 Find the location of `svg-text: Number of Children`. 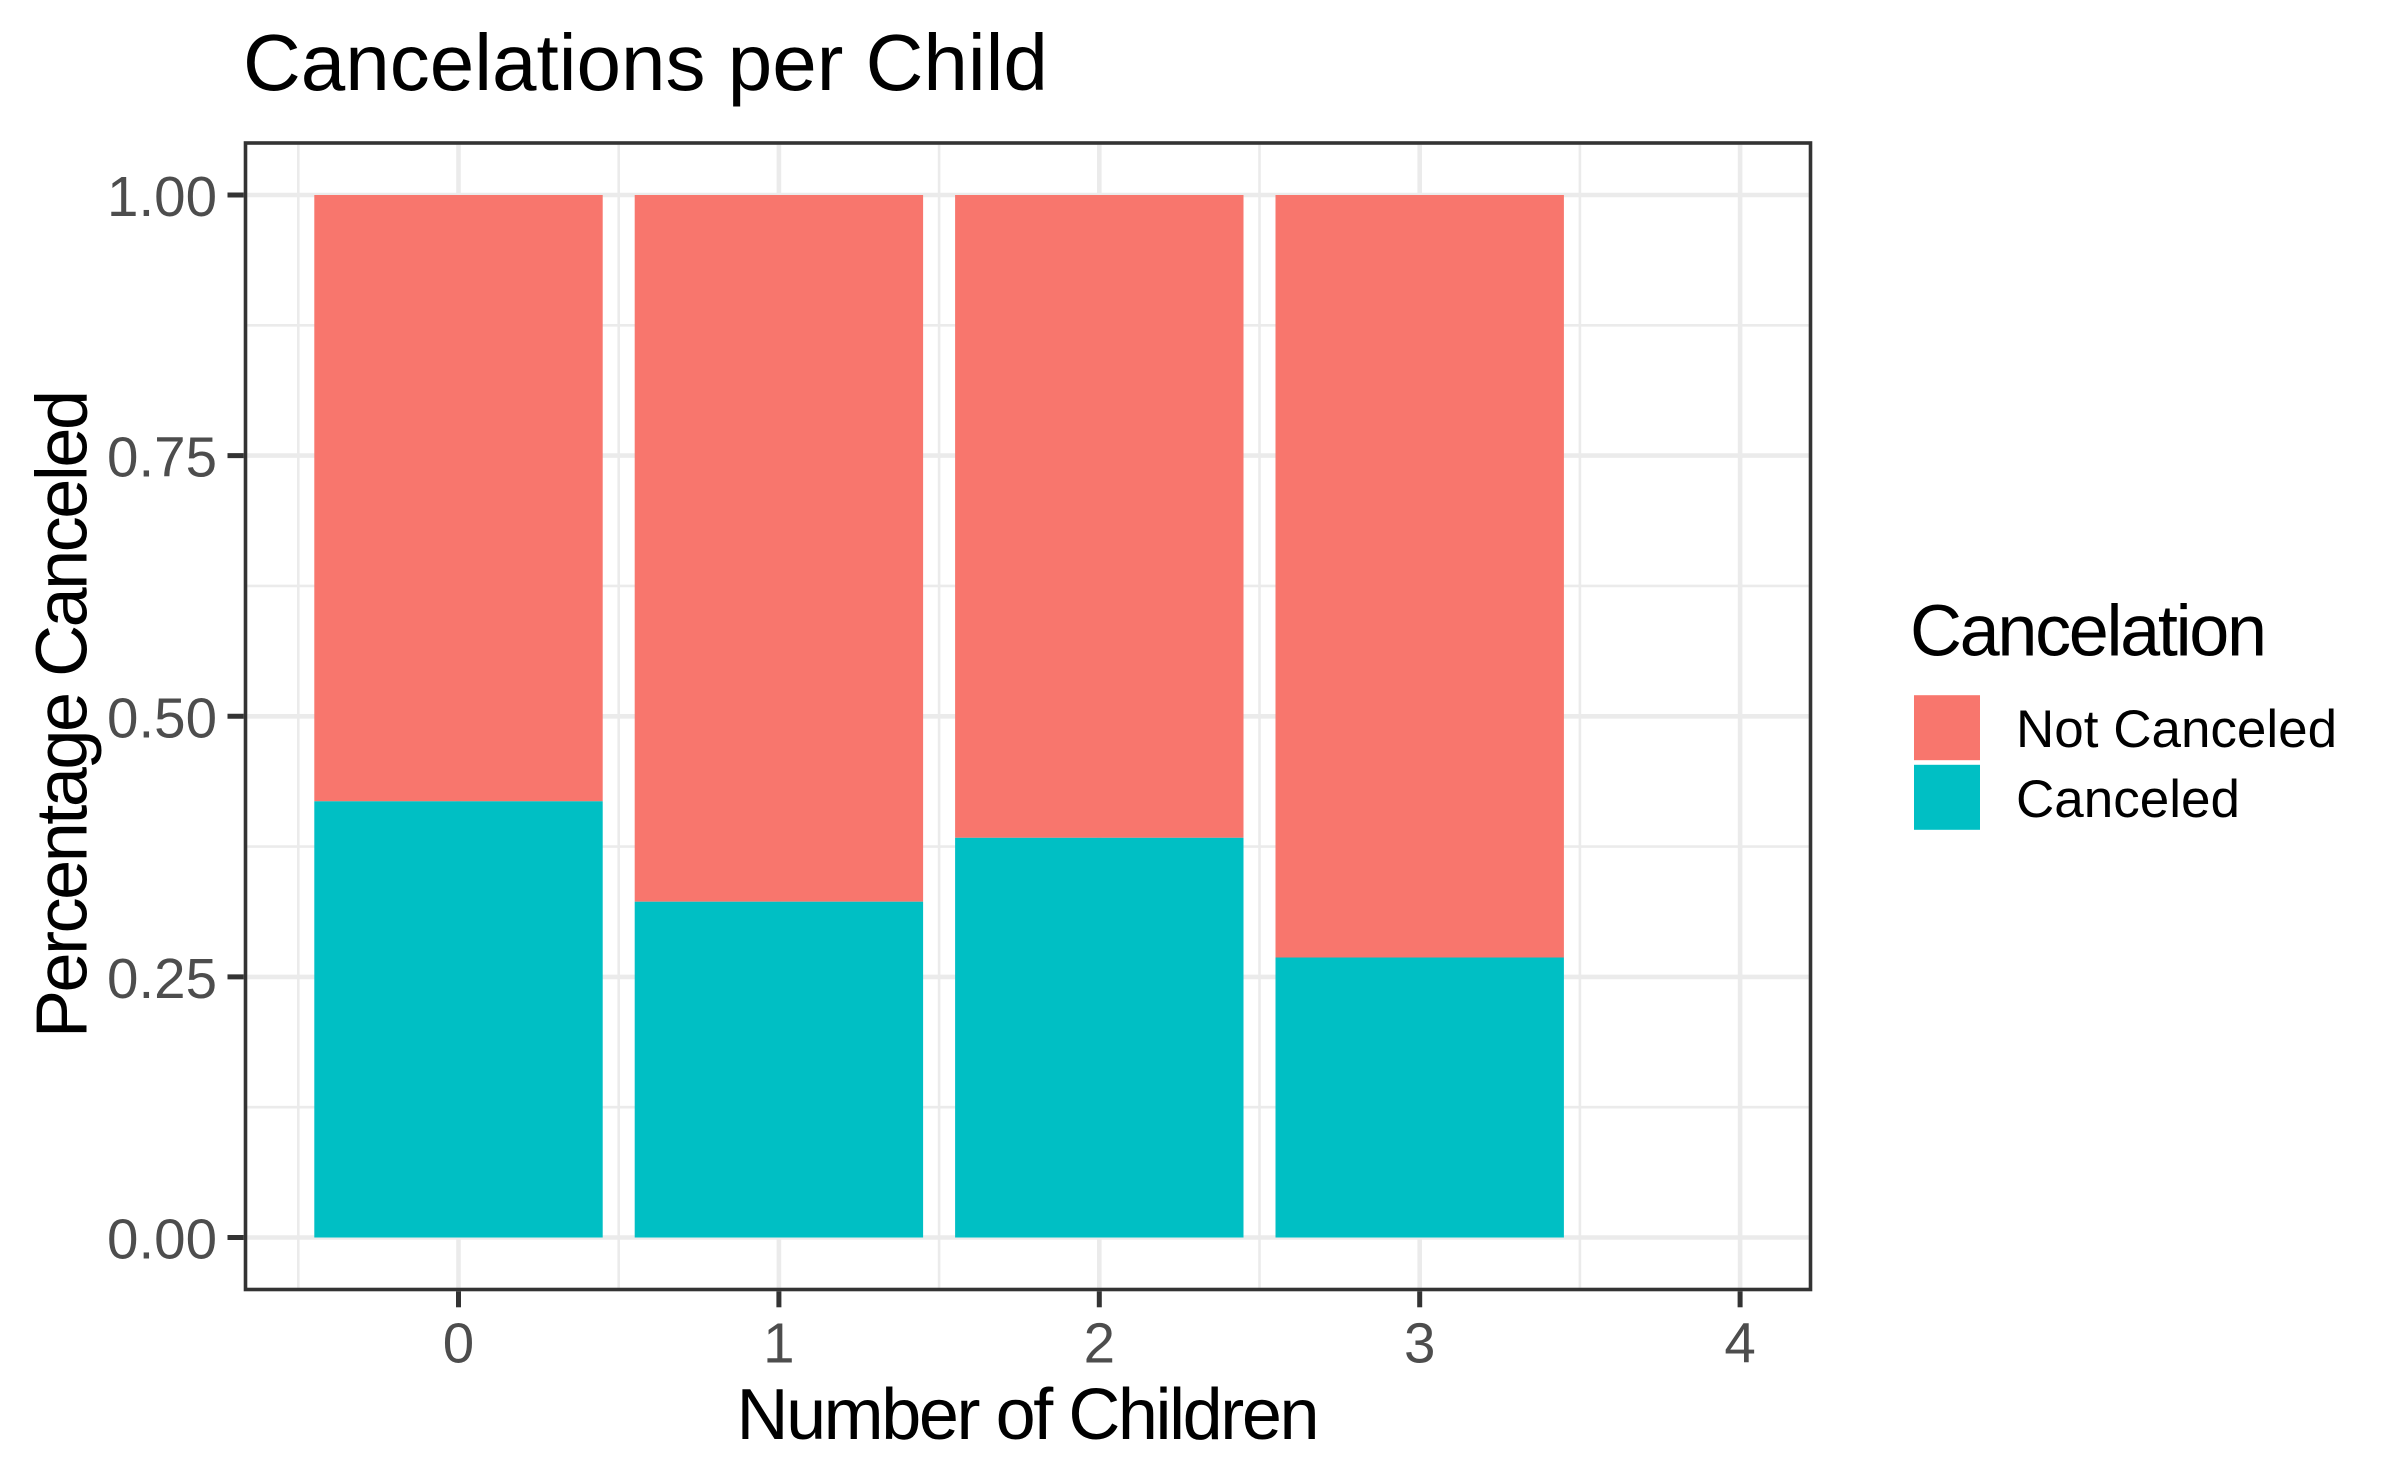

svg-text: Number of Children is located at coordinates (1028, 1415).